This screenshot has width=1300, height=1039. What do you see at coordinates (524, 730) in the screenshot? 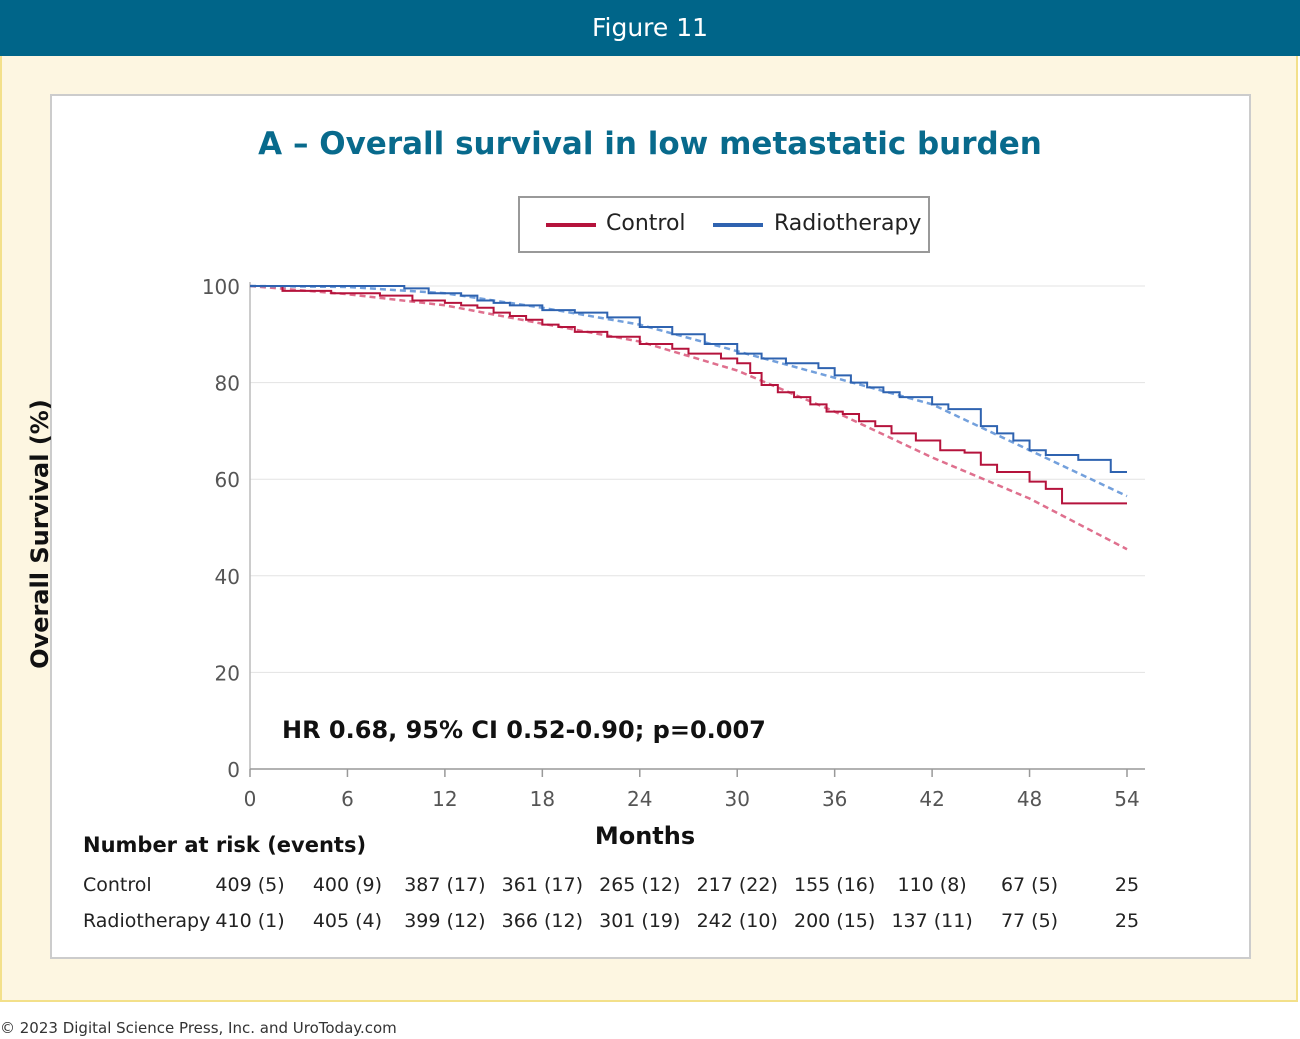
I see `hazard-ratio-annotation: HR 0.68, 95% CI 0.52-0.90; p=0.007` at bounding box center [524, 730].